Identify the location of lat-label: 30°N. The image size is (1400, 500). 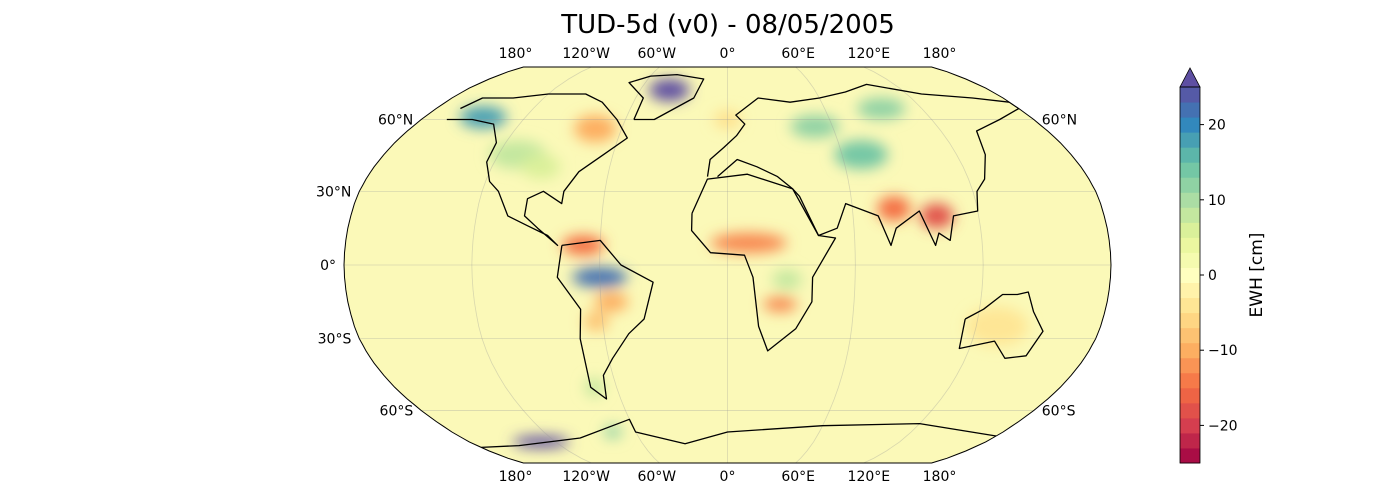
(333, 192).